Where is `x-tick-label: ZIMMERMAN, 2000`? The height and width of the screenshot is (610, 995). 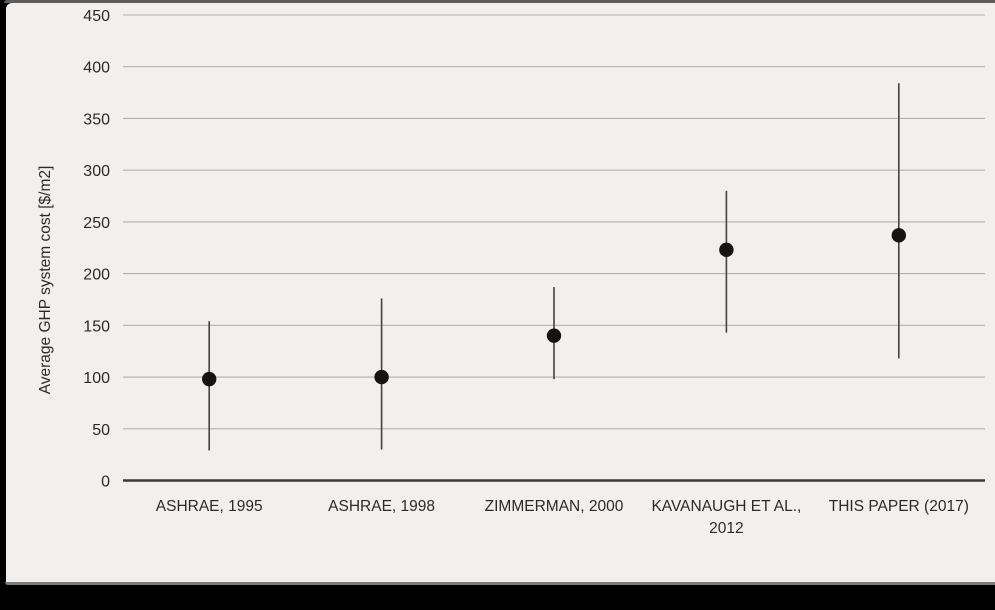
x-tick-label: ZIMMERMAN, 2000 is located at coordinates (554, 506).